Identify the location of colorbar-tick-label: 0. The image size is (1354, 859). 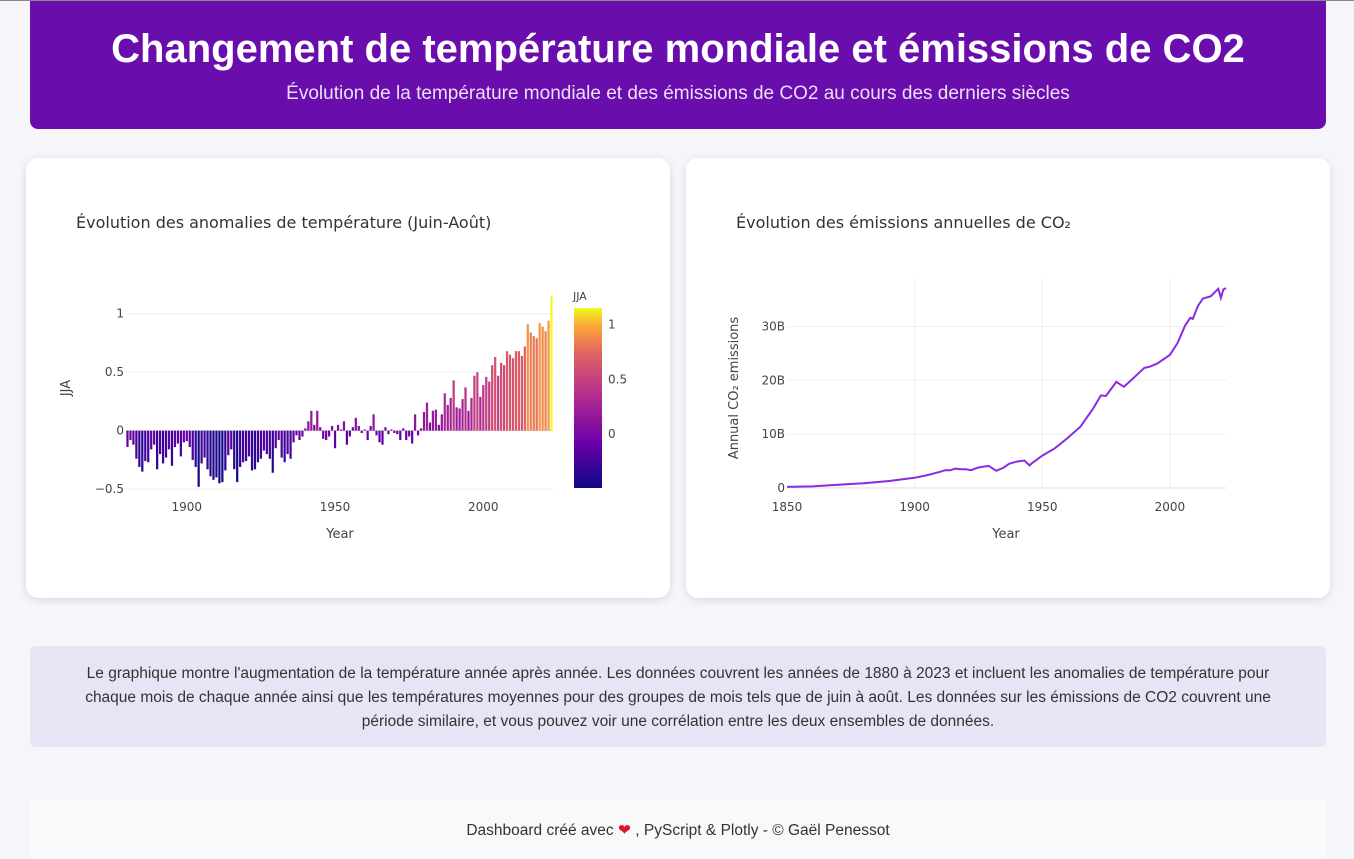
(612, 434).